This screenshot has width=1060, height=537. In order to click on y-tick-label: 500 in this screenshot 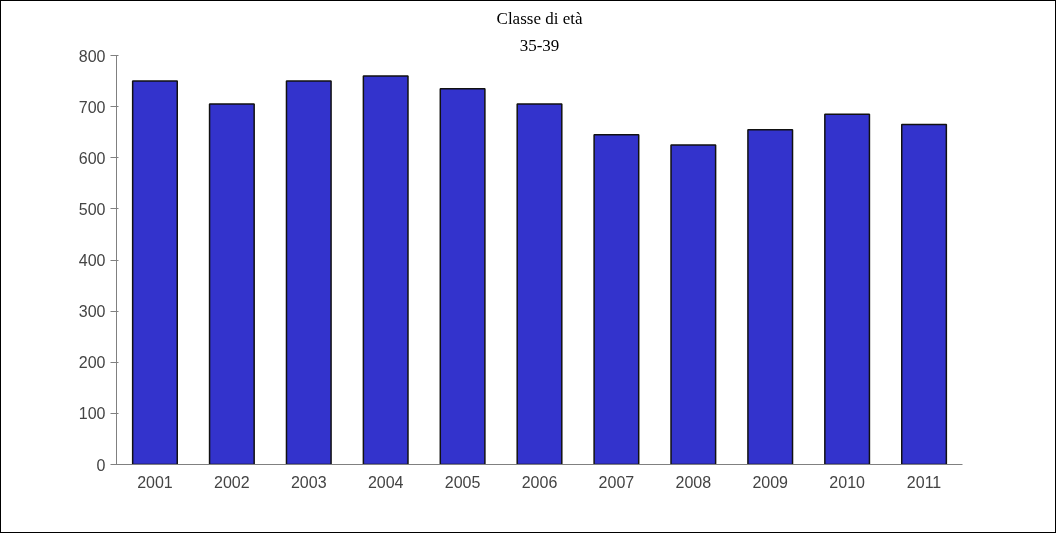, I will do `click(92, 209)`.